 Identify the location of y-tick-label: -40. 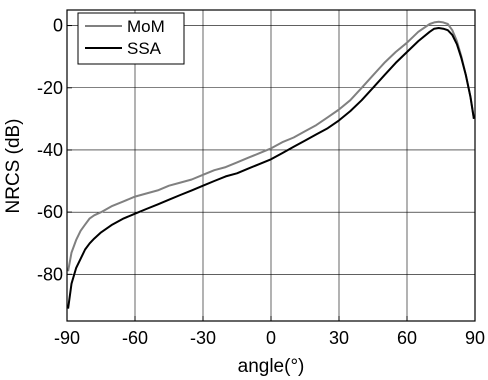
(50, 150).